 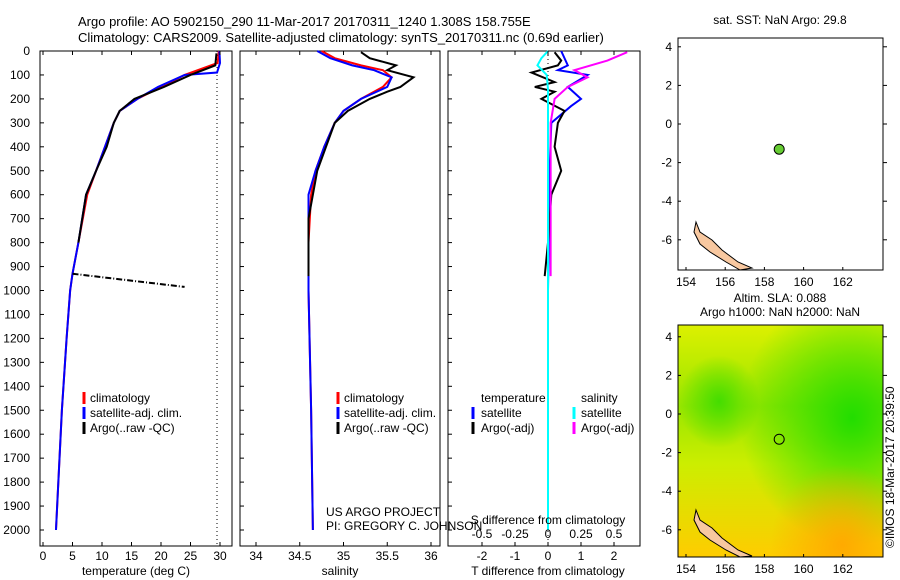 I want to click on sst-map, so click(x=780, y=154).